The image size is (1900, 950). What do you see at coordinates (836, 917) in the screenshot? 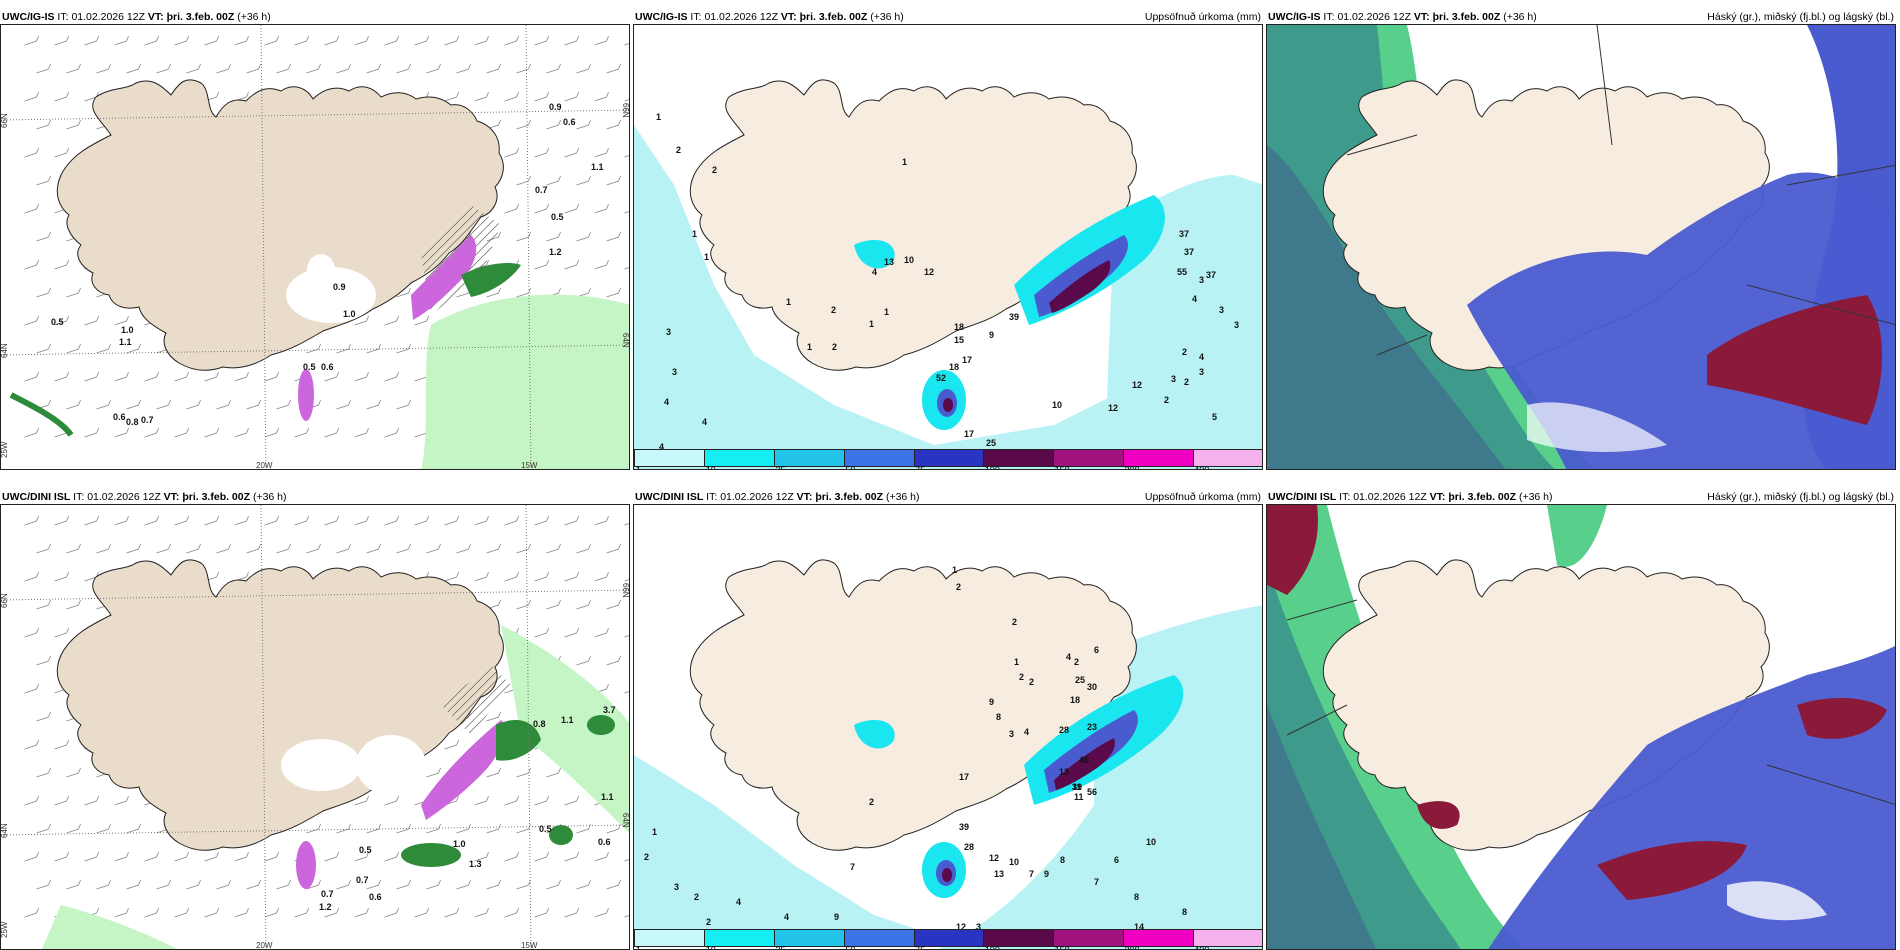
I see `value-label: 9` at bounding box center [836, 917].